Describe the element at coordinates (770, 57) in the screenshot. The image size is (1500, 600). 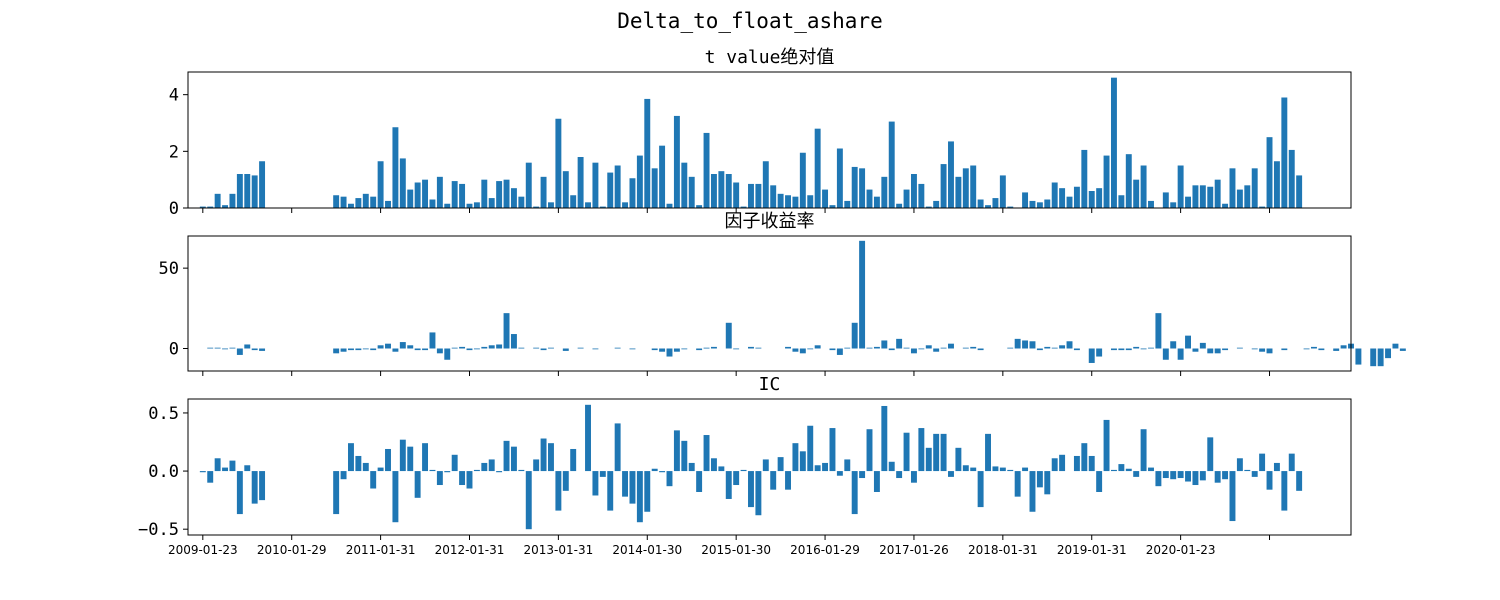
I see `panel-title: t value绝对值` at that location.